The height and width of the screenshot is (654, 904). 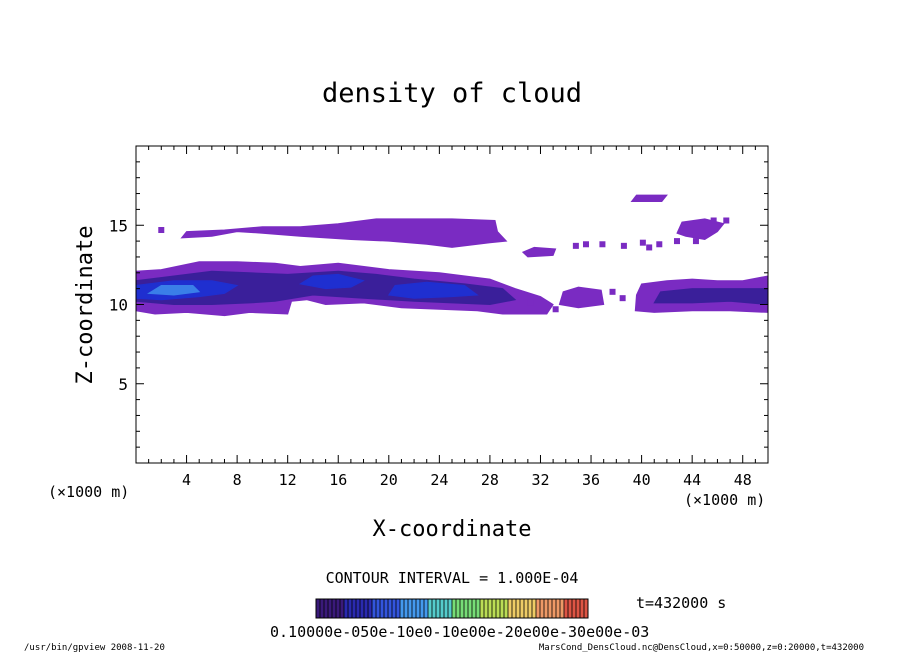 I want to click on y-tick-label: 5, so click(x=123, y=384).